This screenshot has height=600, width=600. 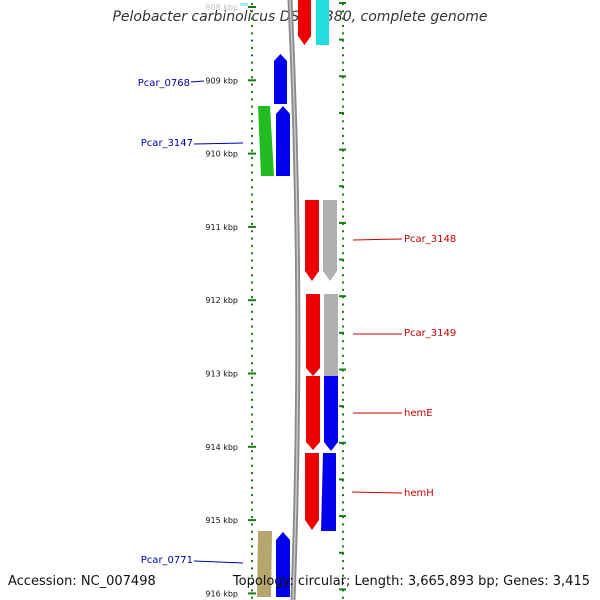 I want to click on axis-tick-label: 915 kbp, so click(x=221, y=520).